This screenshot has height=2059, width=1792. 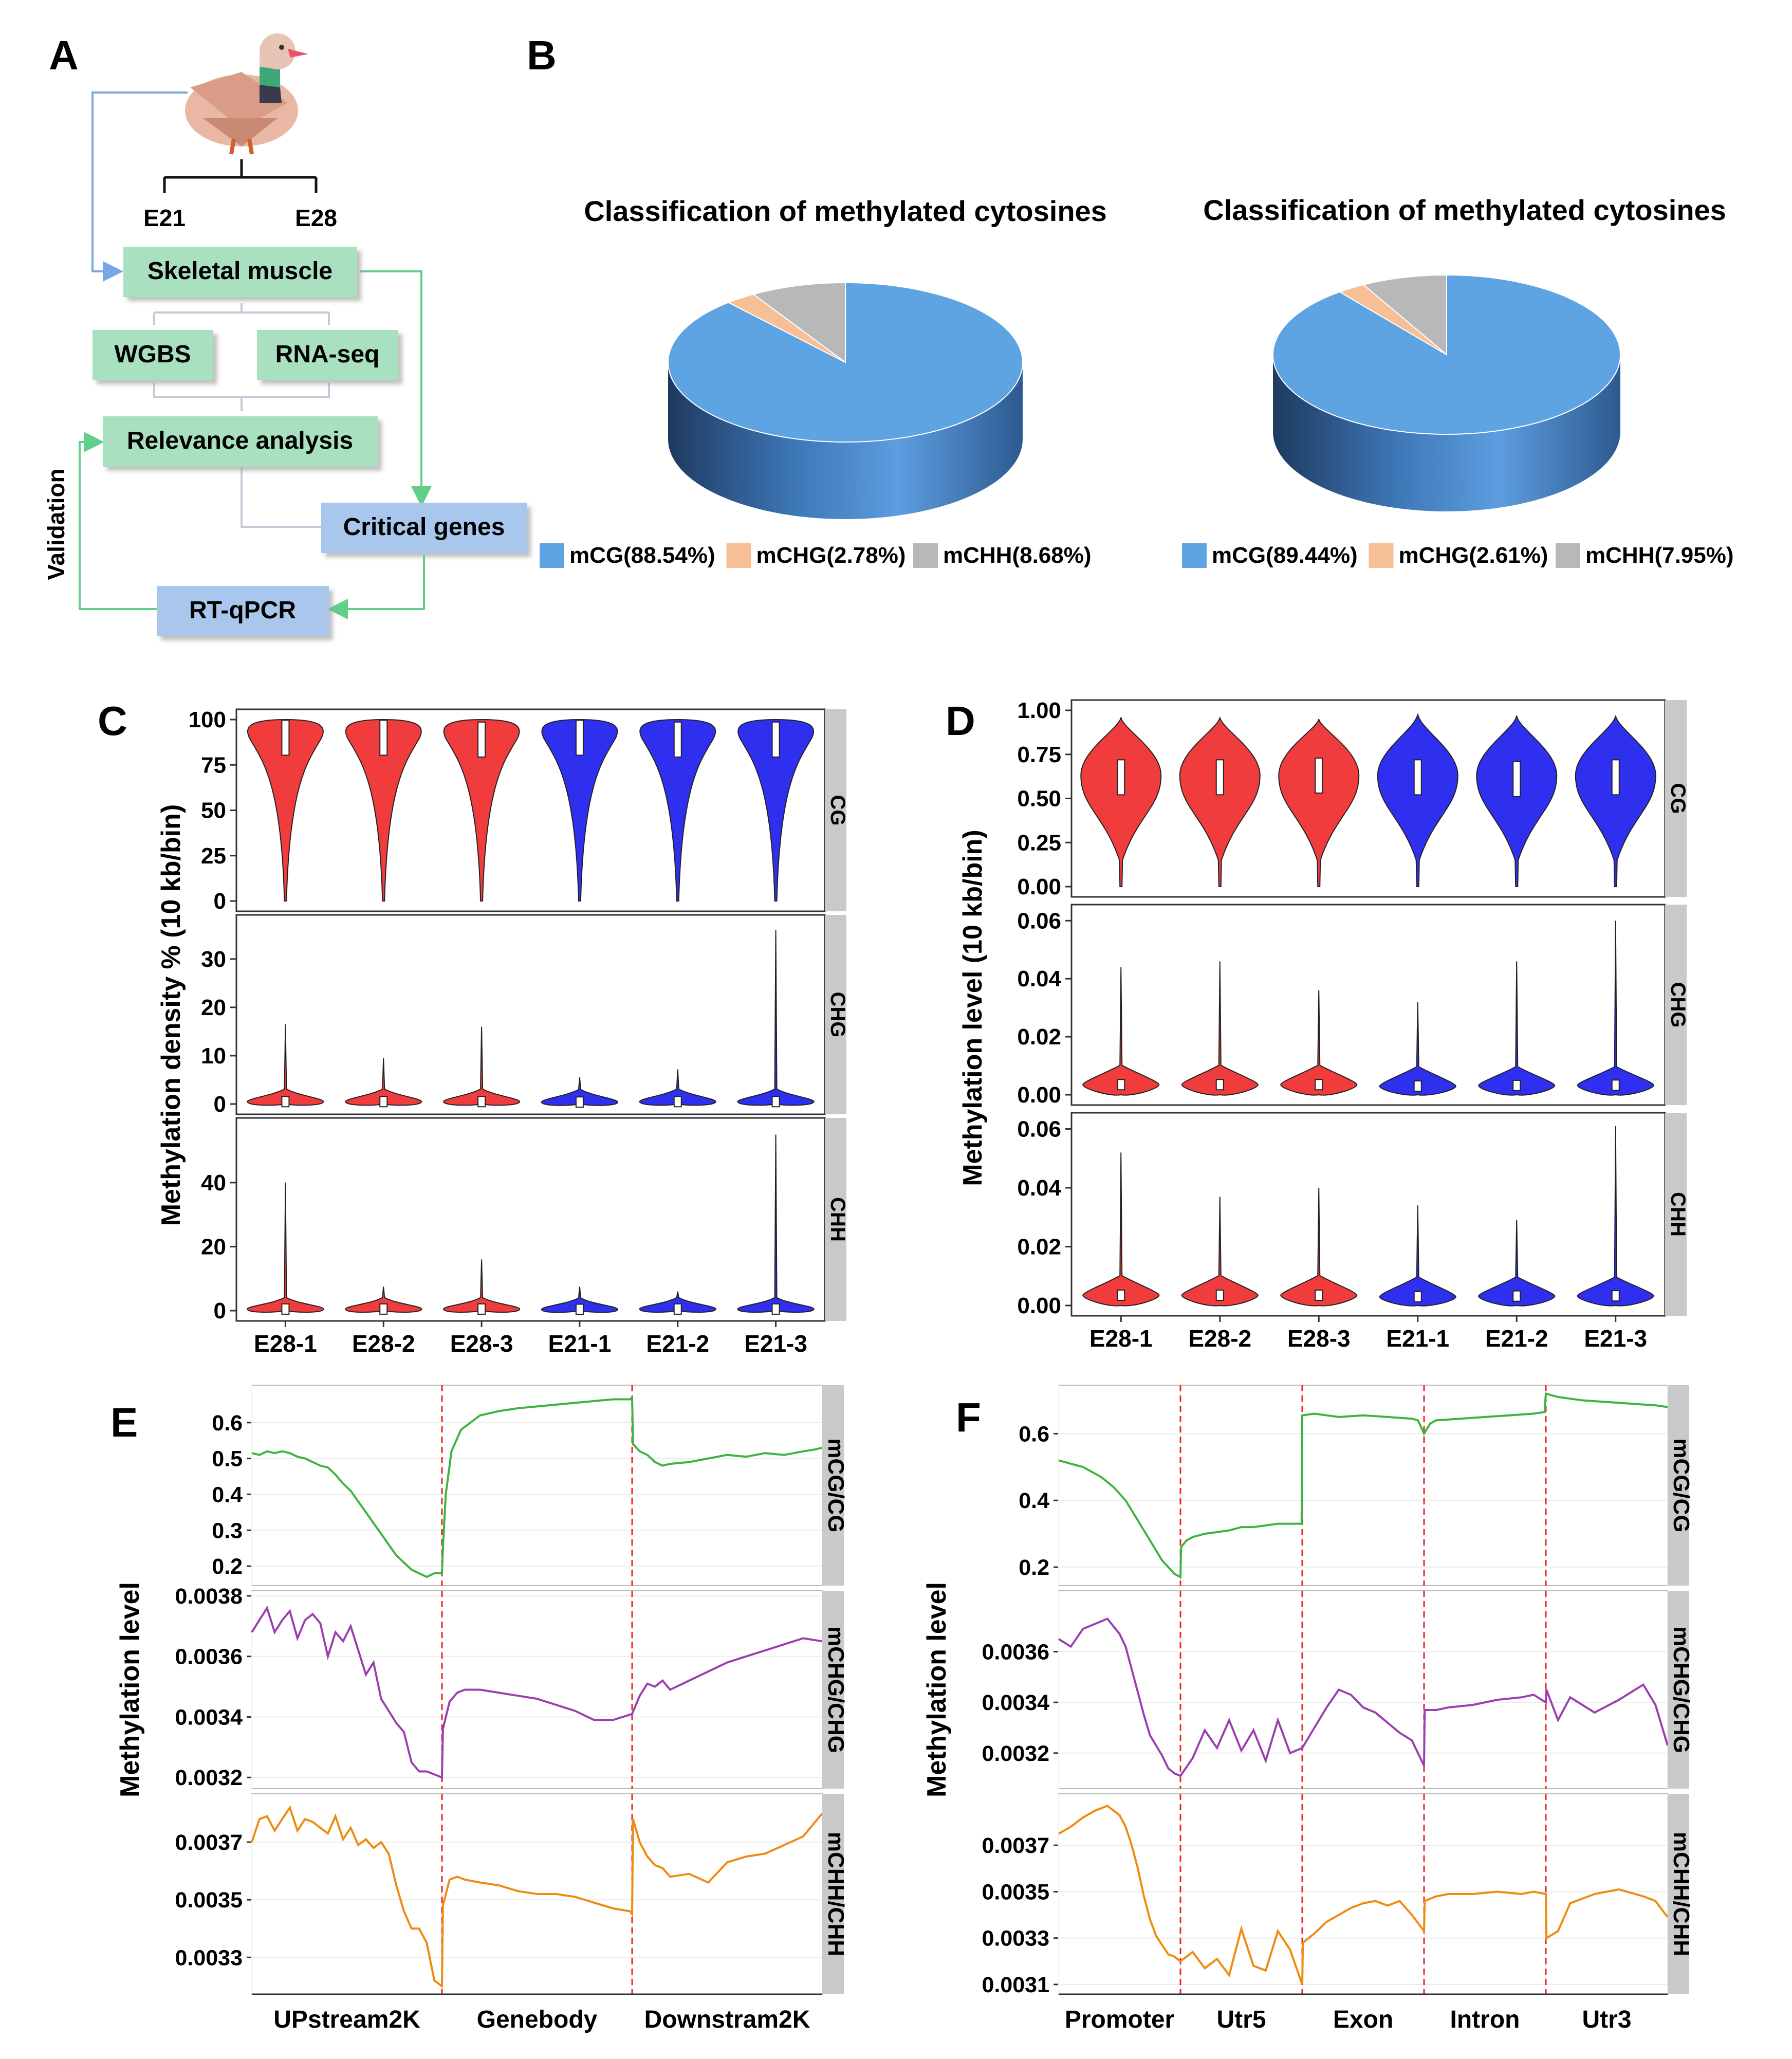 I want to click on x-region-label: UPstream2K, so click(x=347, y=2019).